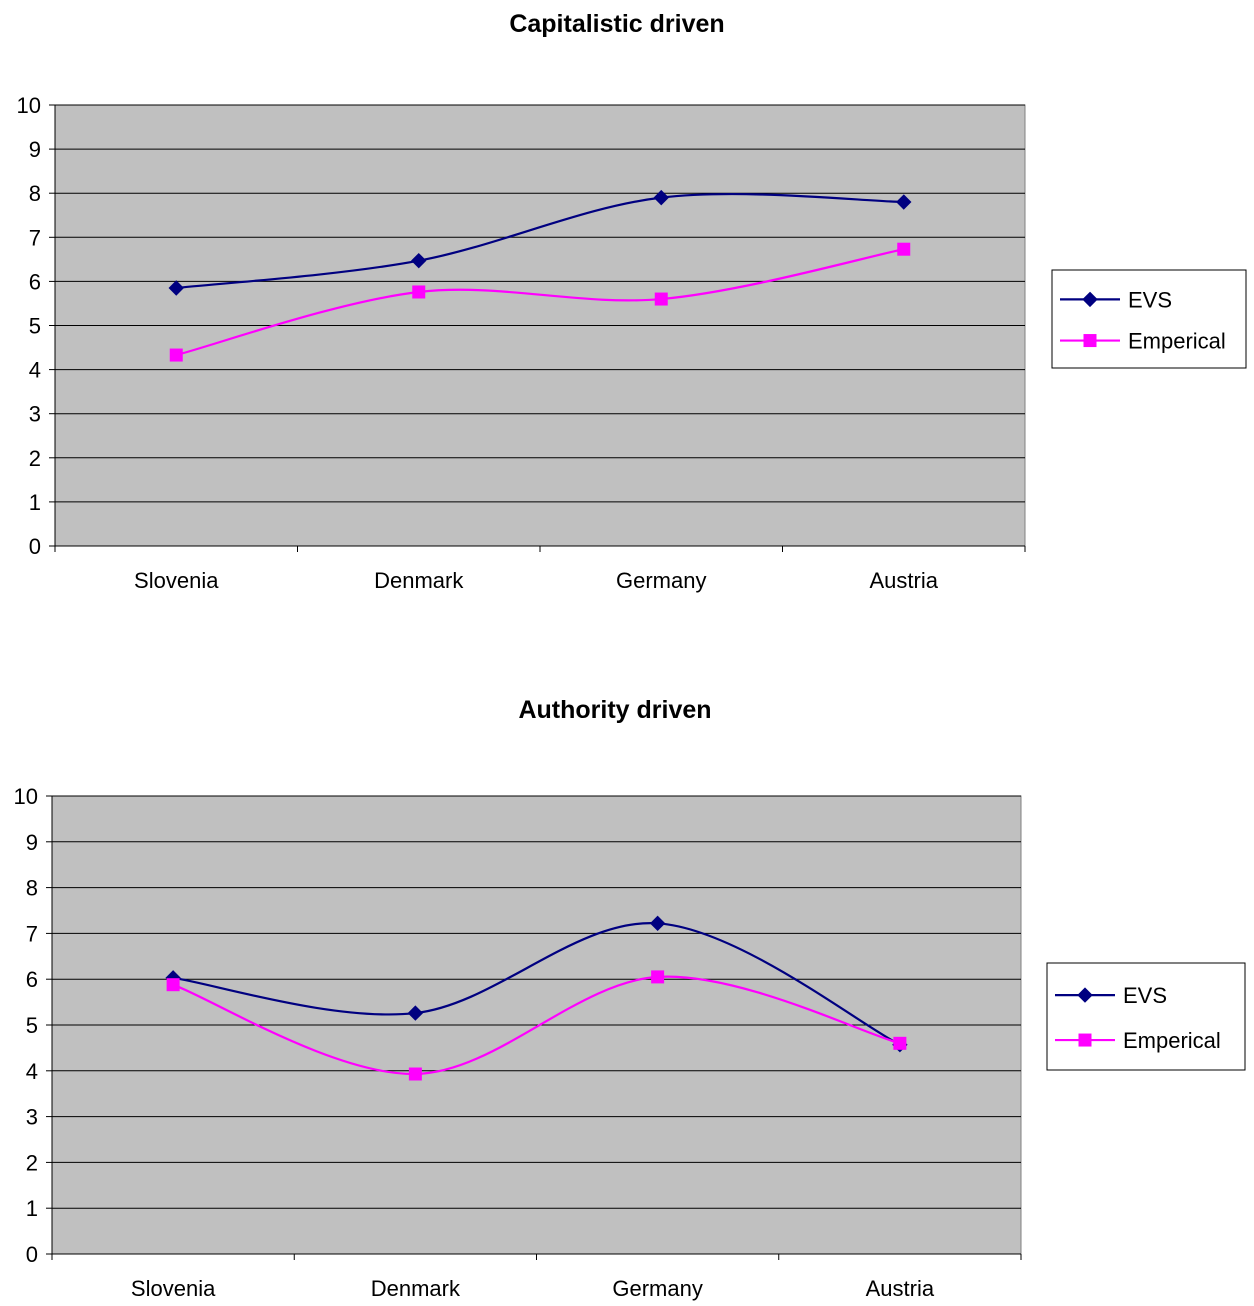 The image size is (1254, 1306). What do you see at coordinates (616, 24) in the screenshot?
I see `chart-title: Capitalistic driven` at bounding box center [616, 24].